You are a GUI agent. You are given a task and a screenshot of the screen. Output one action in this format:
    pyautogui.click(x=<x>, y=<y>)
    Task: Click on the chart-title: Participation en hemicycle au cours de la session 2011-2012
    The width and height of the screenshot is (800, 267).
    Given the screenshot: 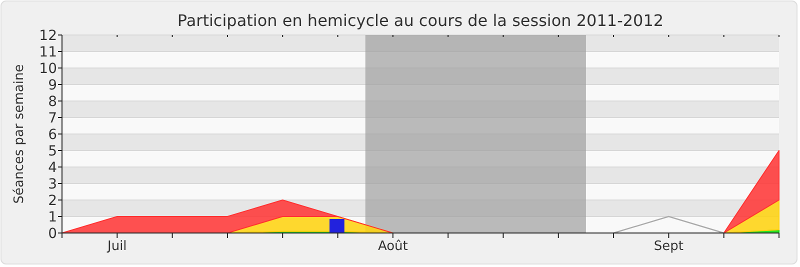 What is the action you would take?
    pyautogui.click(x=420, y=20)
    